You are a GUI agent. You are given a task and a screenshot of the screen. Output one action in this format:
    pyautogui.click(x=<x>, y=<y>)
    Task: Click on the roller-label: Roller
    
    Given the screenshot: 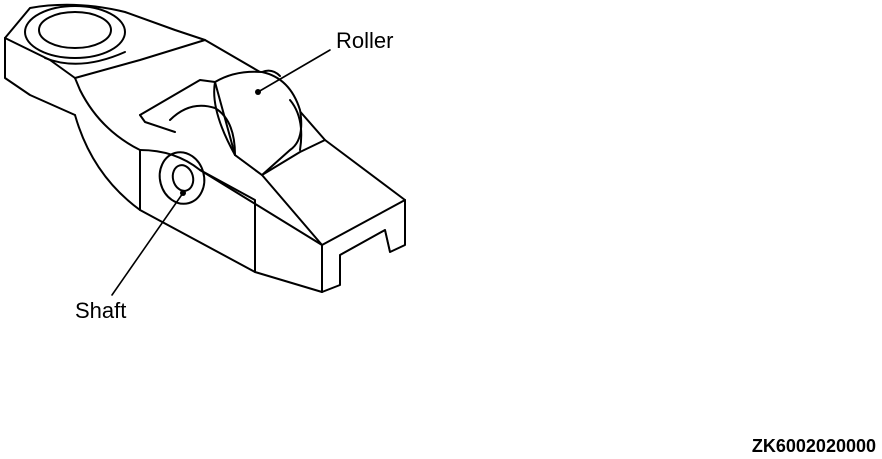 What is the action you would take?
    pyautogui.click(x=364, y=40)
    